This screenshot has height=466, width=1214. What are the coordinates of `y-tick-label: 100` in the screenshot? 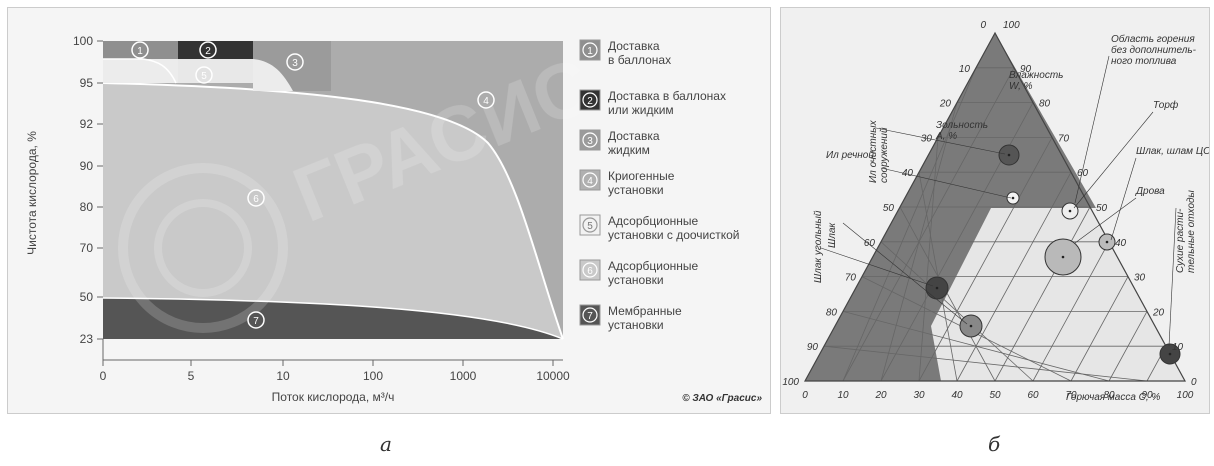 It's located at (83, 41).